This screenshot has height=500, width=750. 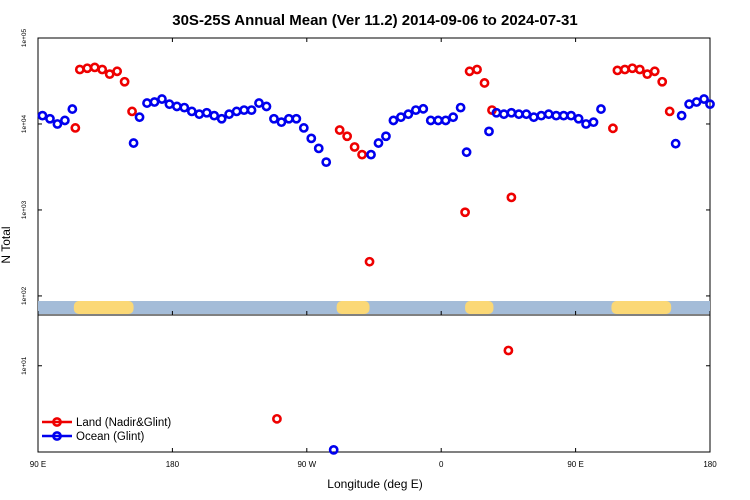 What do you see at coordinates (38, 464) in the screenshot?
I see `xtick-label-0: 90 E` at bounding box center [38, 464].